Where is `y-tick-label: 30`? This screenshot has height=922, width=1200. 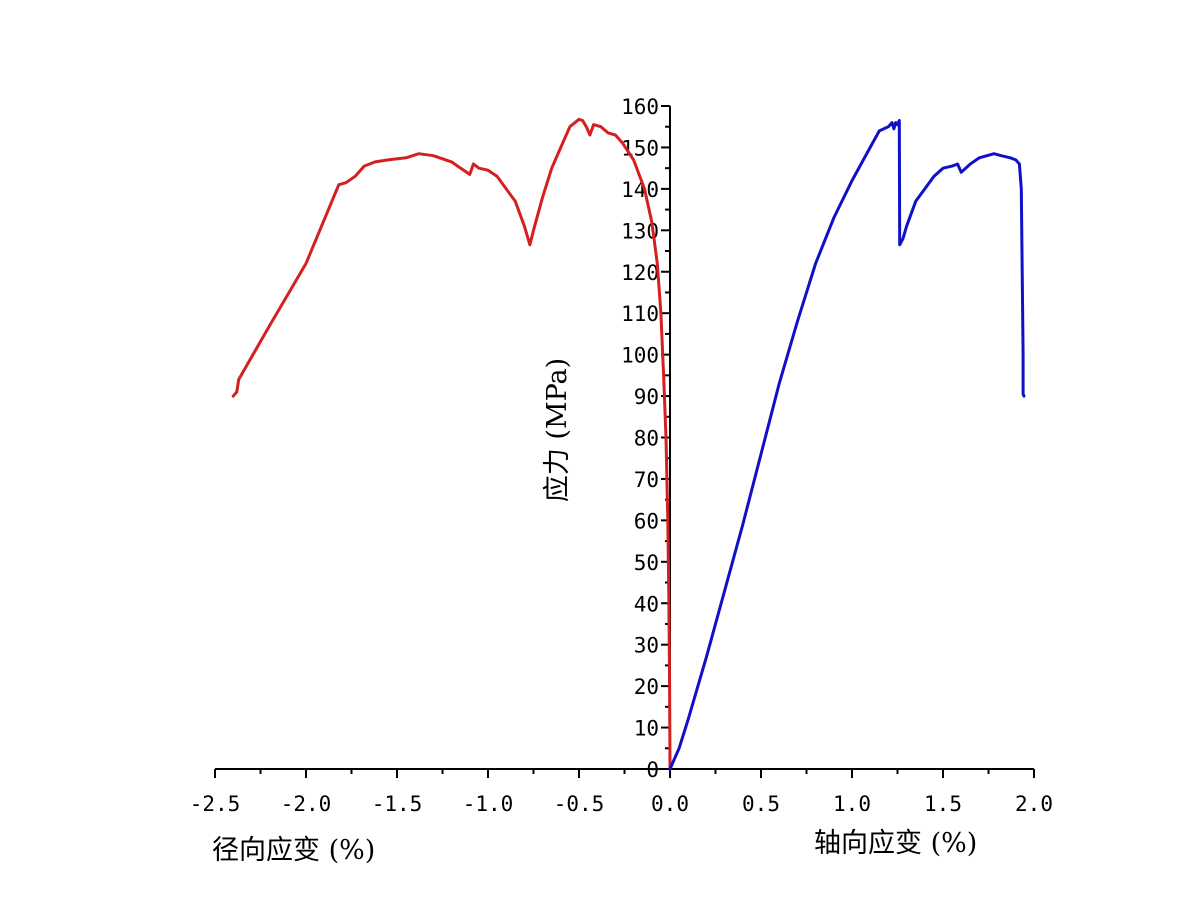 y-tick-label: 30 is located at coordinates (646, 646).